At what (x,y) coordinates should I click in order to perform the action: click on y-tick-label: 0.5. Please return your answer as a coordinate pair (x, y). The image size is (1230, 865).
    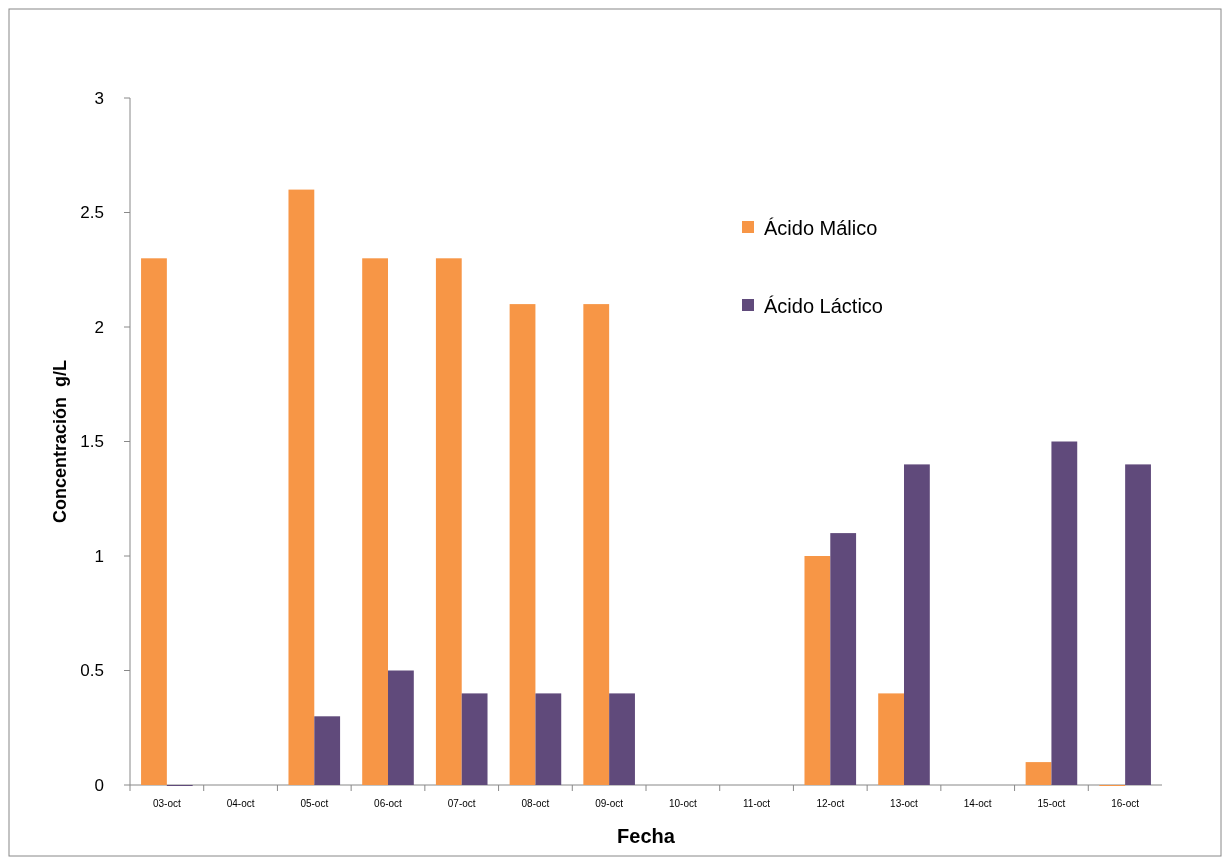
    Looking at the image, I should click on (92, 671).